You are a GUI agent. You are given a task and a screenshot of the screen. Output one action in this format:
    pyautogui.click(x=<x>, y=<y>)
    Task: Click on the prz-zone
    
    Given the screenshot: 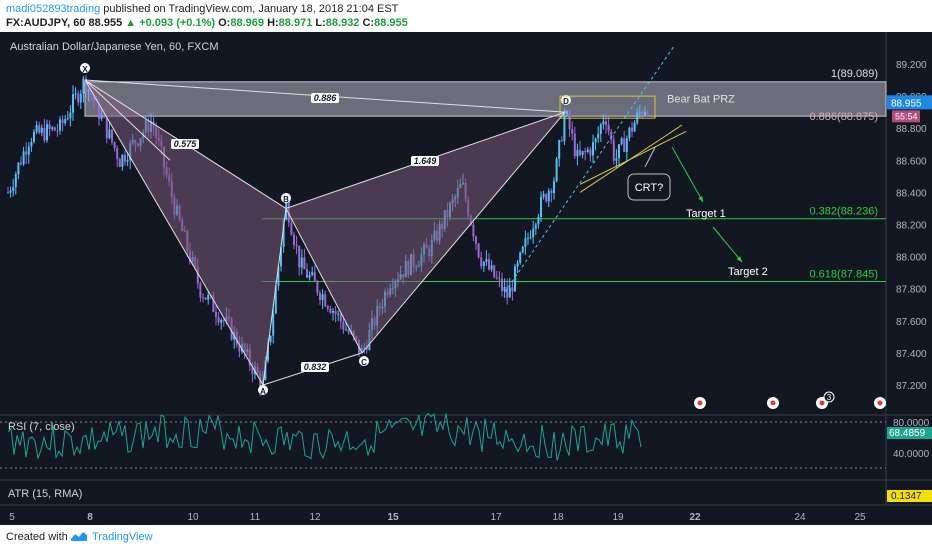 What is the action you would take?
    pyautogui.click(x=485, y=99)
    